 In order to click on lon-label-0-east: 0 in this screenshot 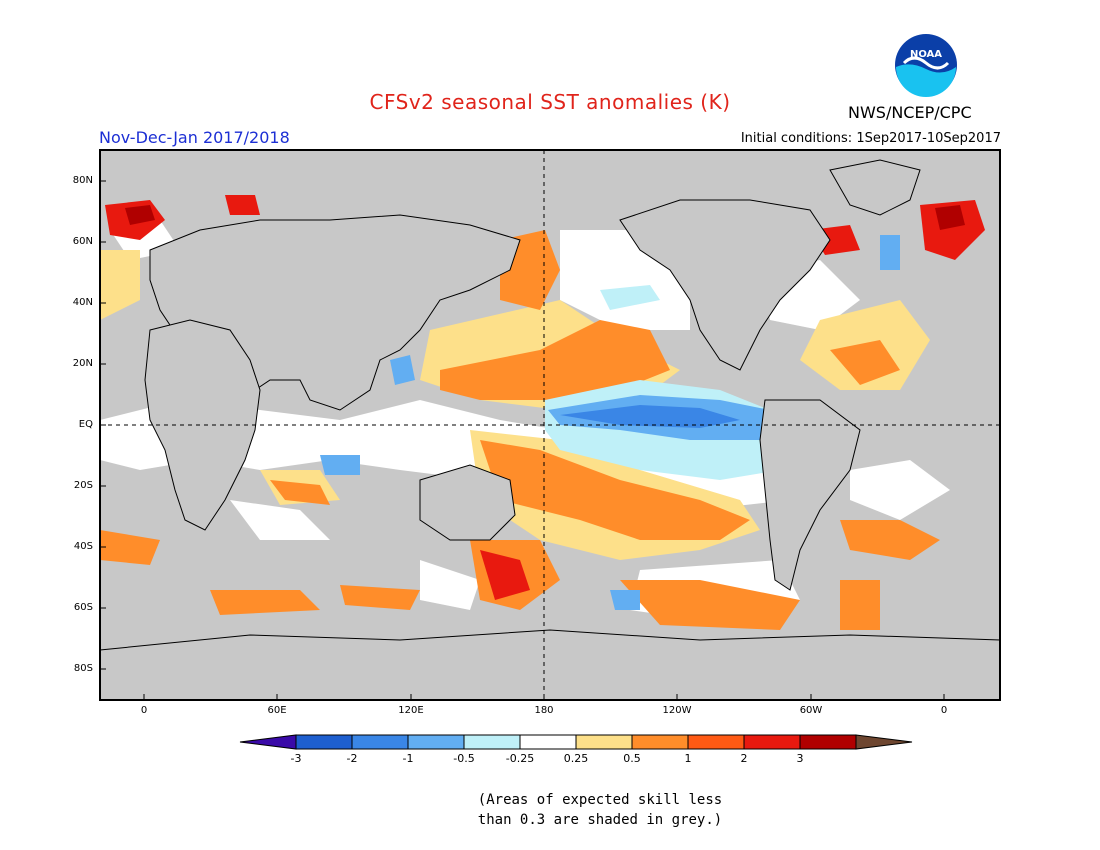, I will do `click(944, 710)`.